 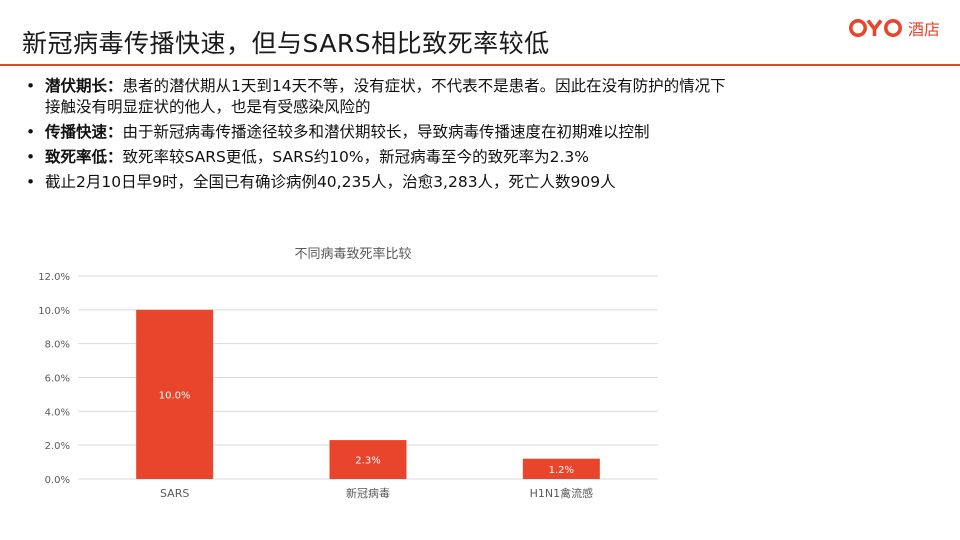 I want to click on data-label: 1.2%, so click(x=561, y=470).